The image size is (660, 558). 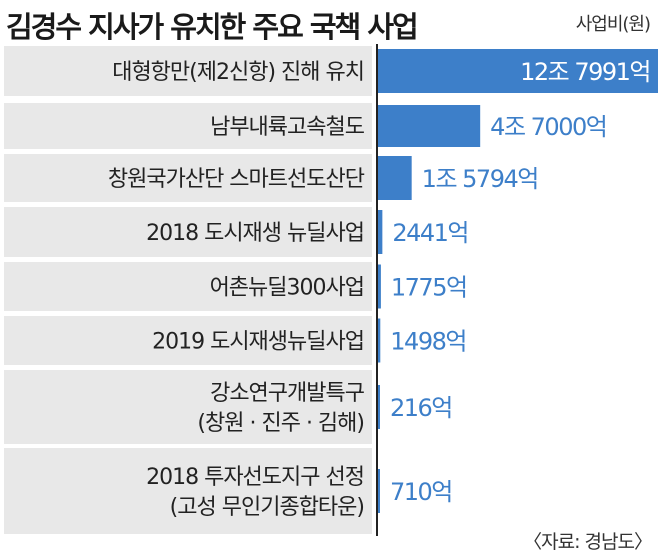 I want to click on category-label-line: 어촌뉴딜300사업, so click(x=287, y=288).